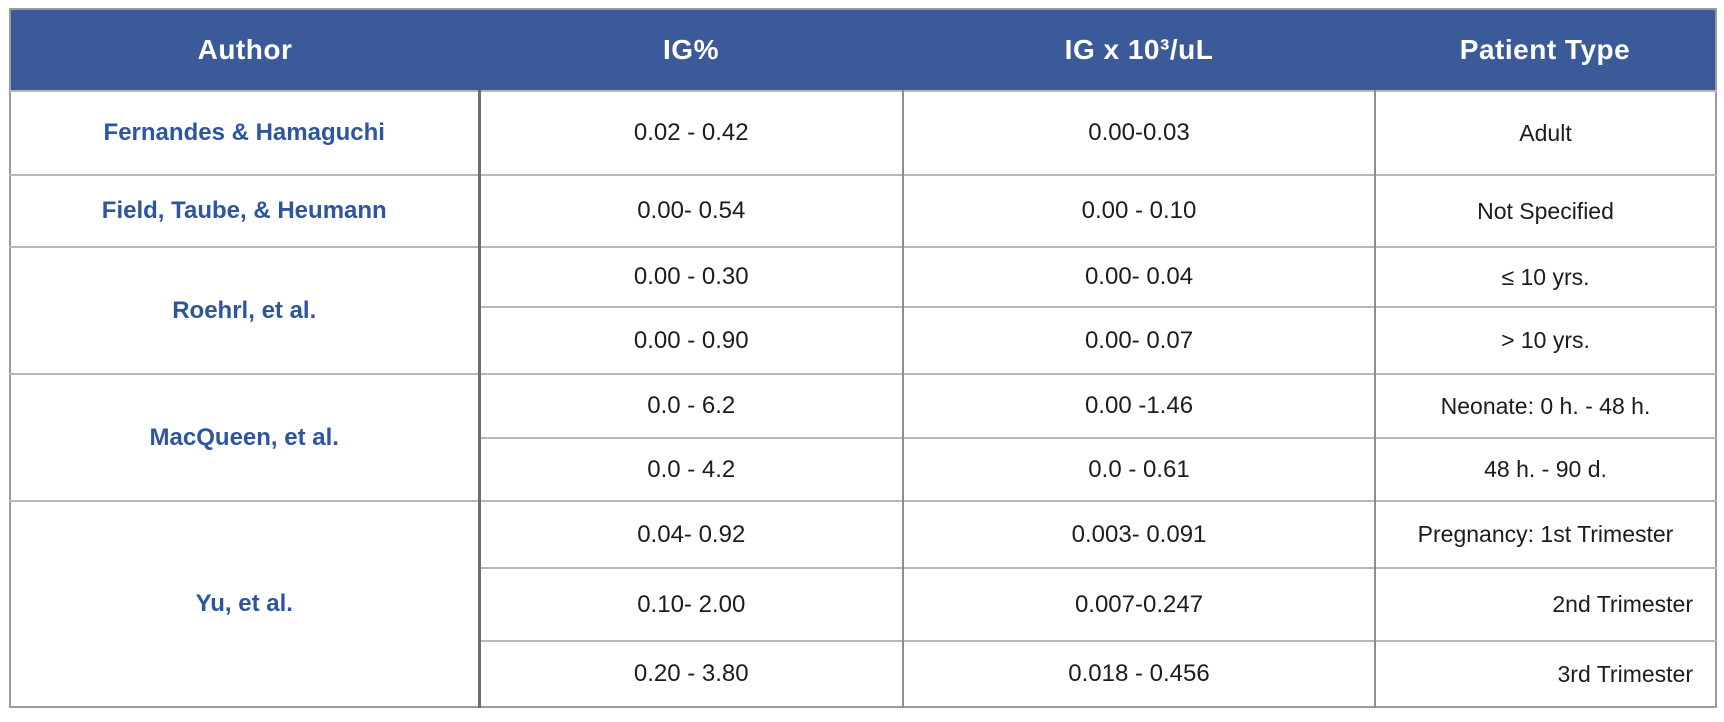 This screenshot has height=722, width=1724. Describe the element at coordinates (1139, 673) in the screenshot. I see `ig-absolute-cell: 0.018 - 0.456` at that location.